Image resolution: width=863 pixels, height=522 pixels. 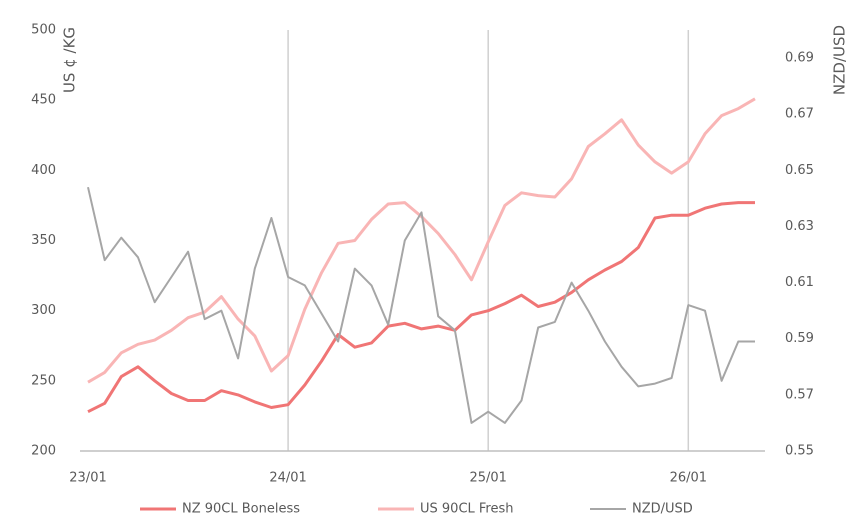 I want to click on x-tick-label: 25/01, so click(x=487, y=478).